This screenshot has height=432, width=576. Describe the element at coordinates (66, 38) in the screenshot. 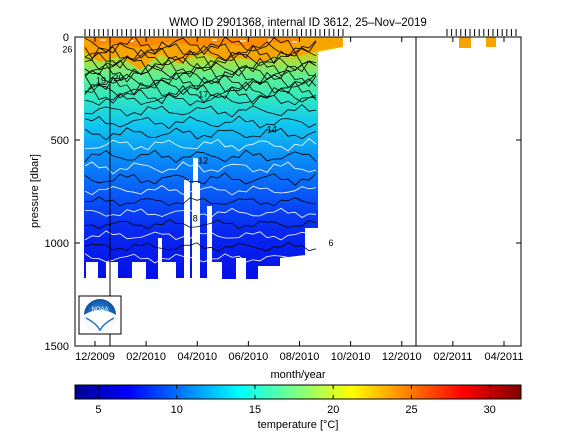

I see `y-tick-label: 0` at that location.